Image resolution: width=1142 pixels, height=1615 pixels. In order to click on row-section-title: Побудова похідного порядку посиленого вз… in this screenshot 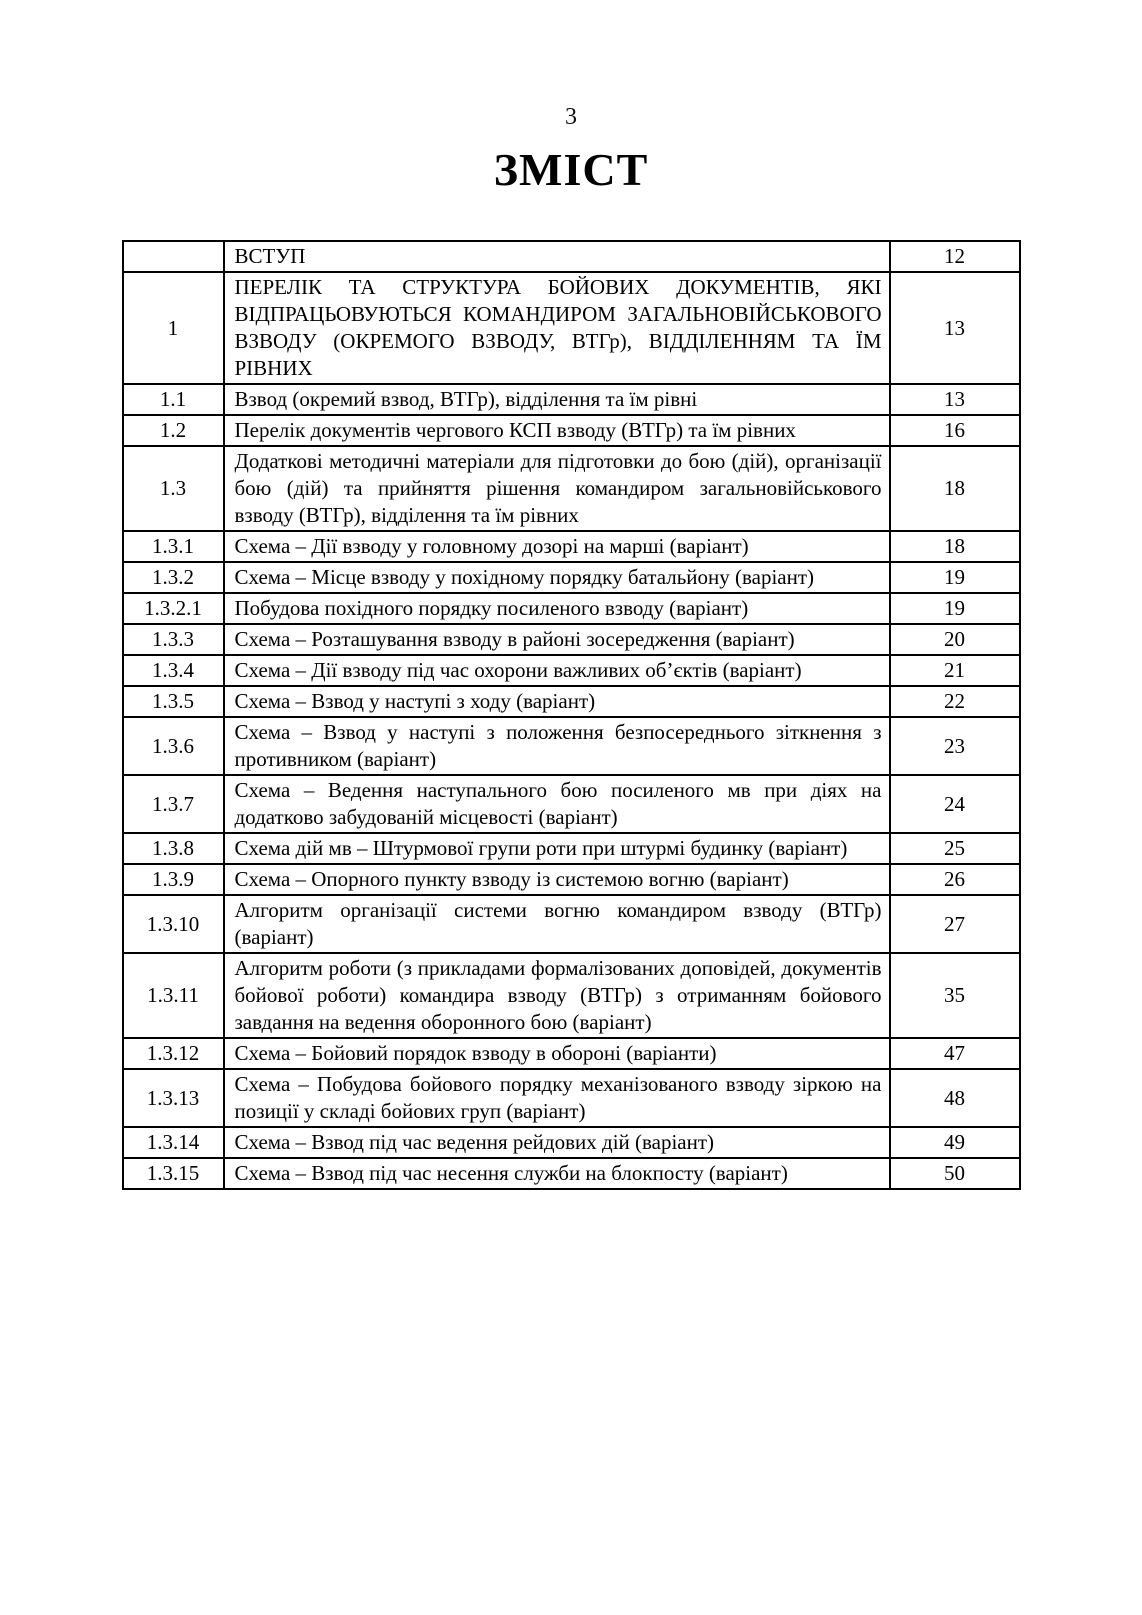, I will do `click(556, 608)`.